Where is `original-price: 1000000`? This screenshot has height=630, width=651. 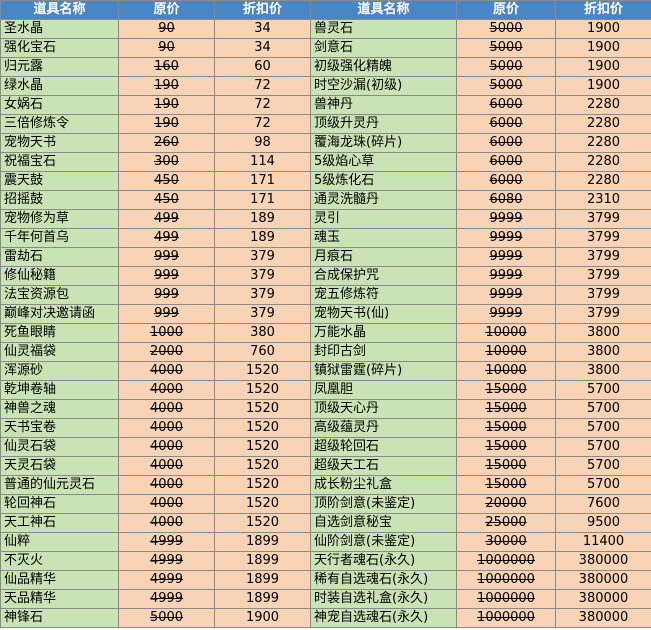 original-price: 1000000 is located at coordinates (506, 618).